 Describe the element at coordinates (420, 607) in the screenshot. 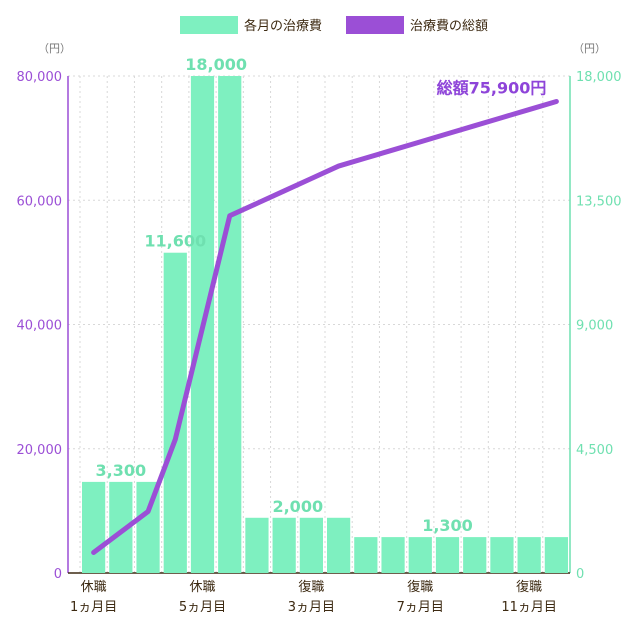

I see `category-label-line2: 7ヵ月目` at that location.